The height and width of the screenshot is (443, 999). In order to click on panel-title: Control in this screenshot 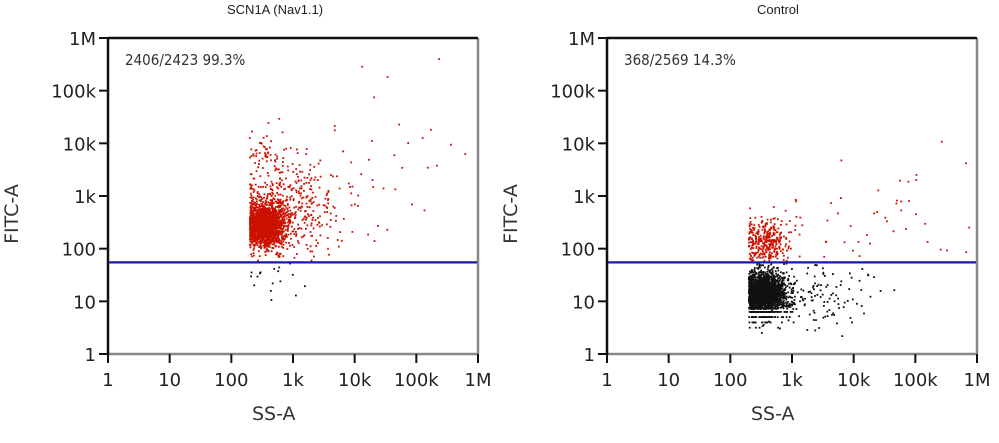, I will do `click(778, 9)`.